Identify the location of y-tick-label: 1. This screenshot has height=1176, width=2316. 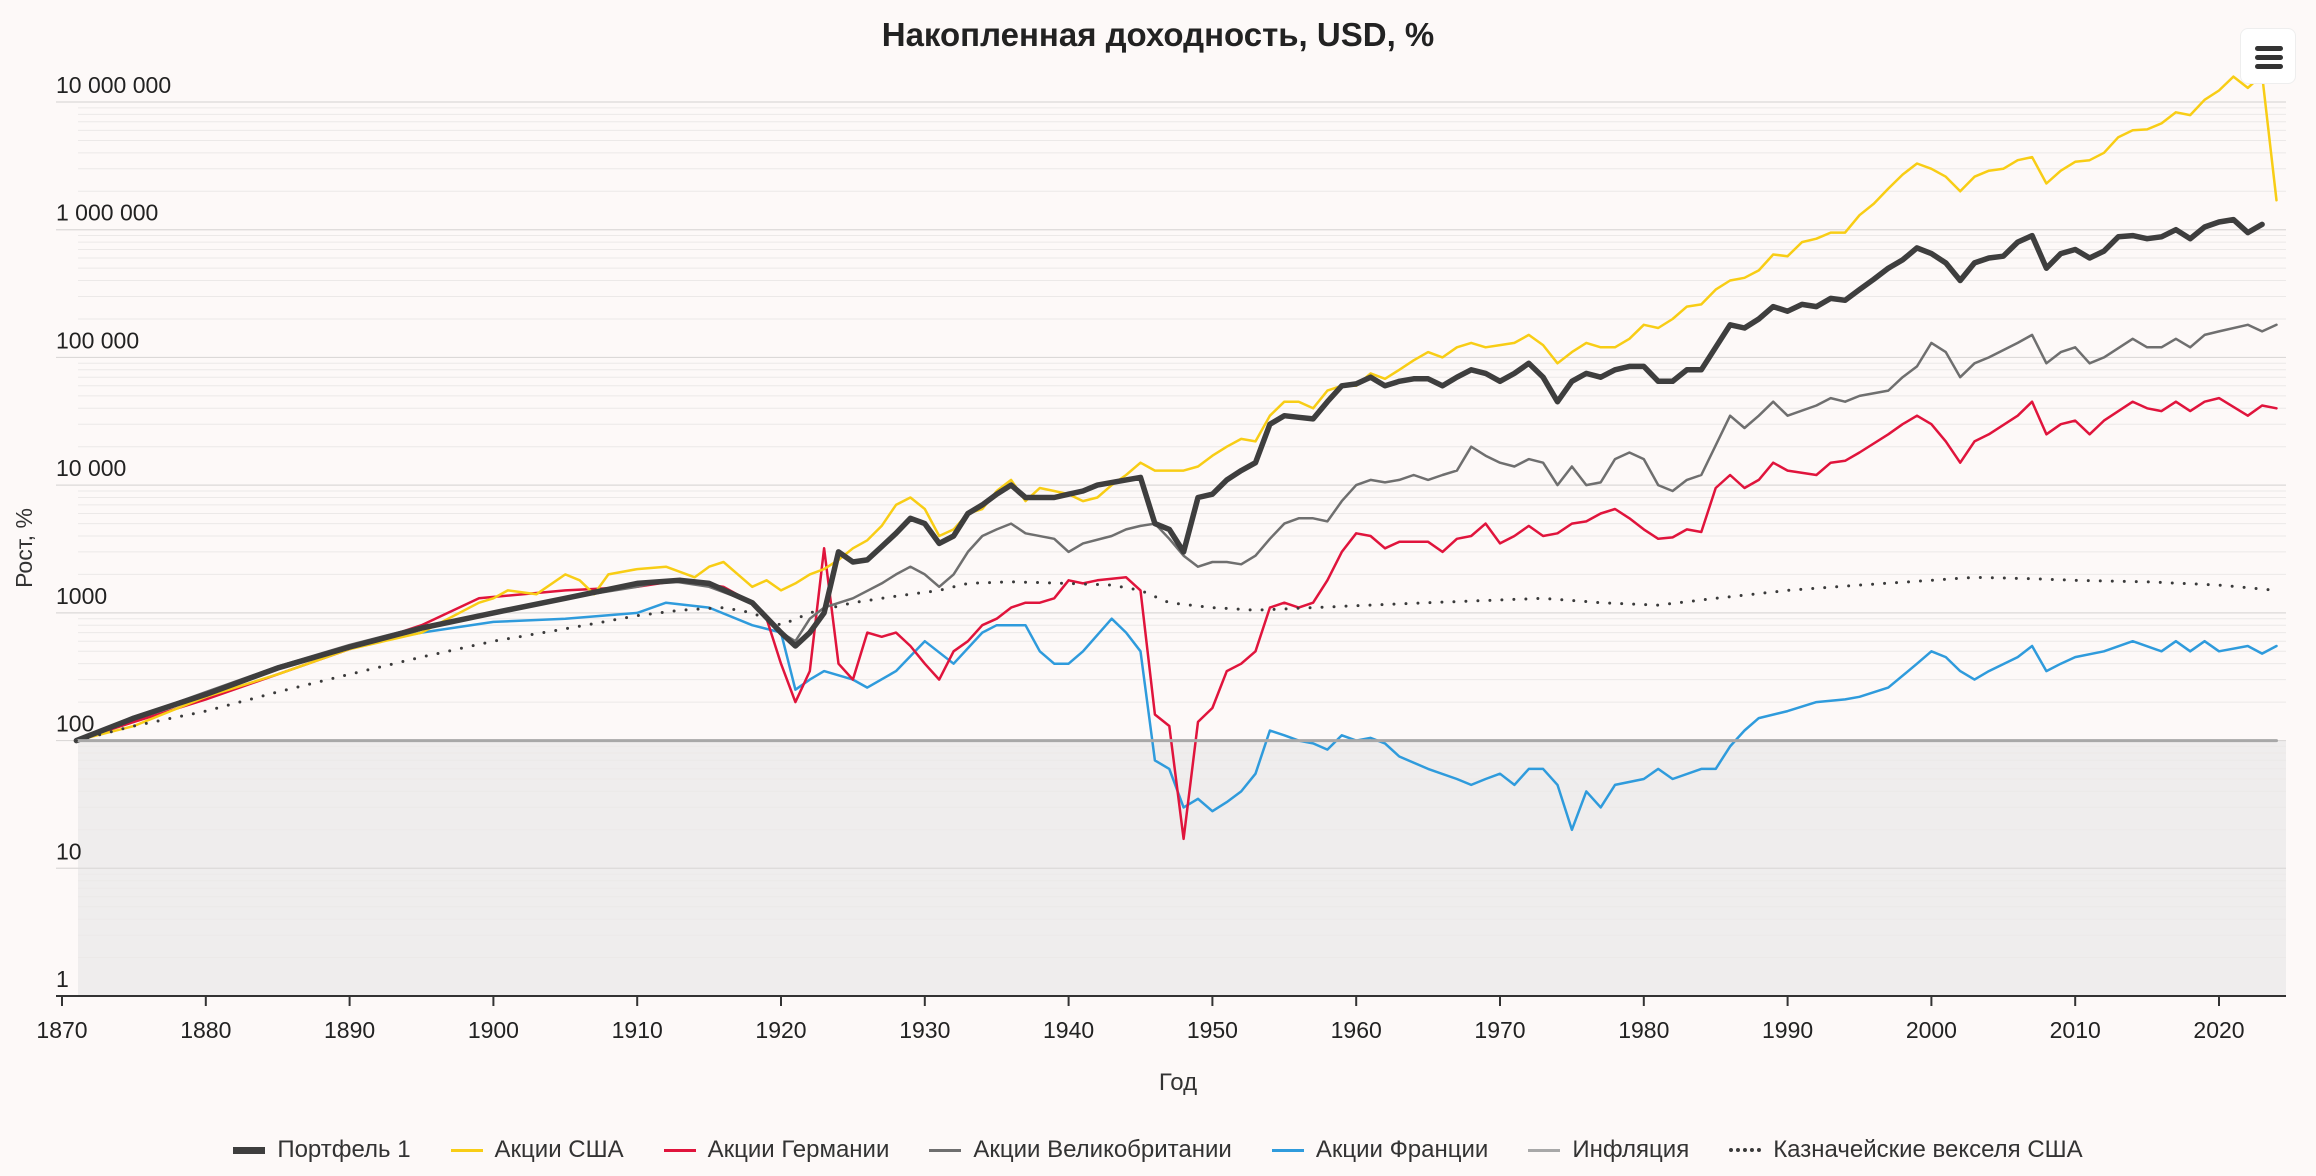
(62, 979).